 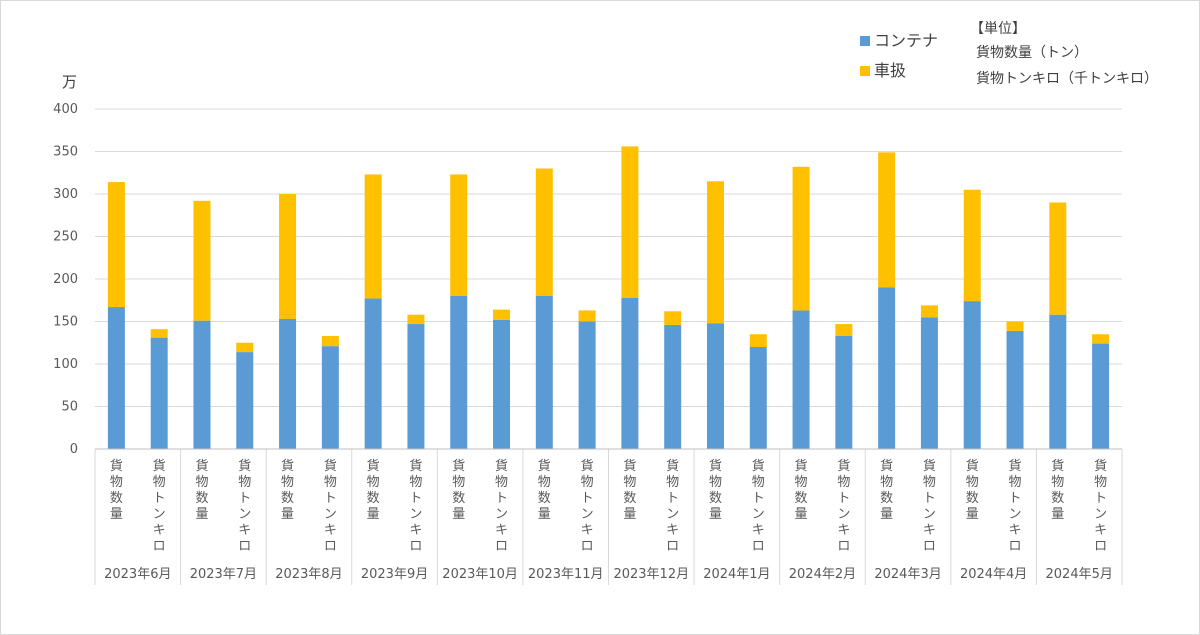 I want to click on y-axis-unit: 万, so click(x=69, y=82).